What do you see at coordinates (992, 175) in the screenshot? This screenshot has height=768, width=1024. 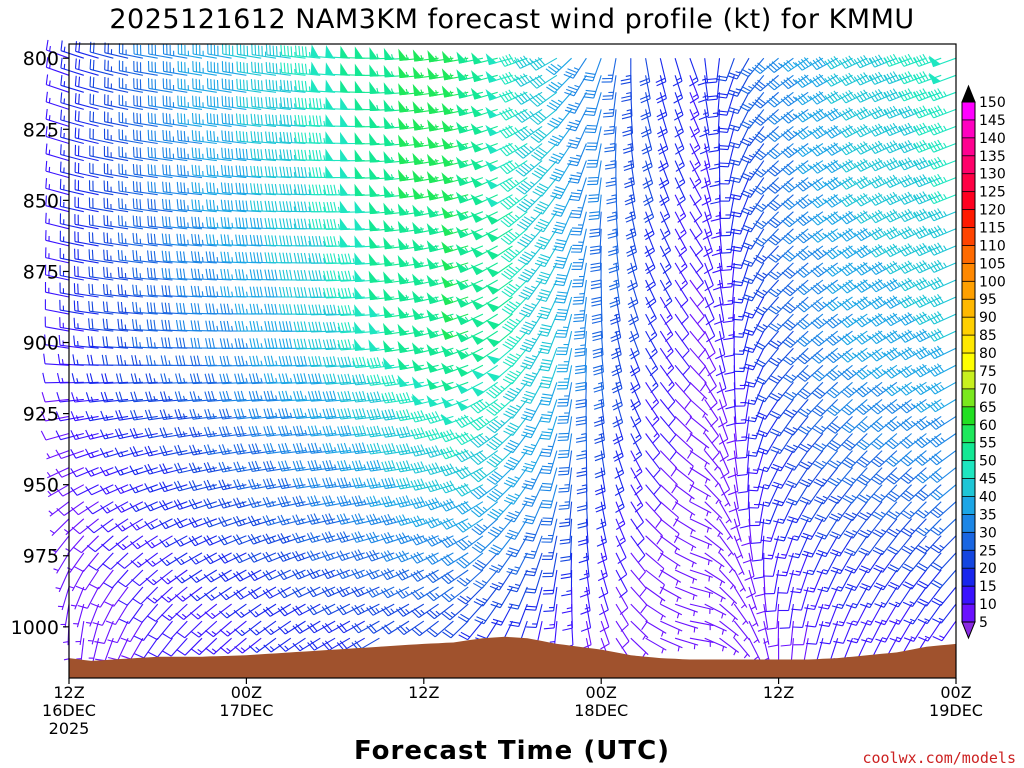 I see `colorbar-tick-label: 130` at bounding box center [992, 175].